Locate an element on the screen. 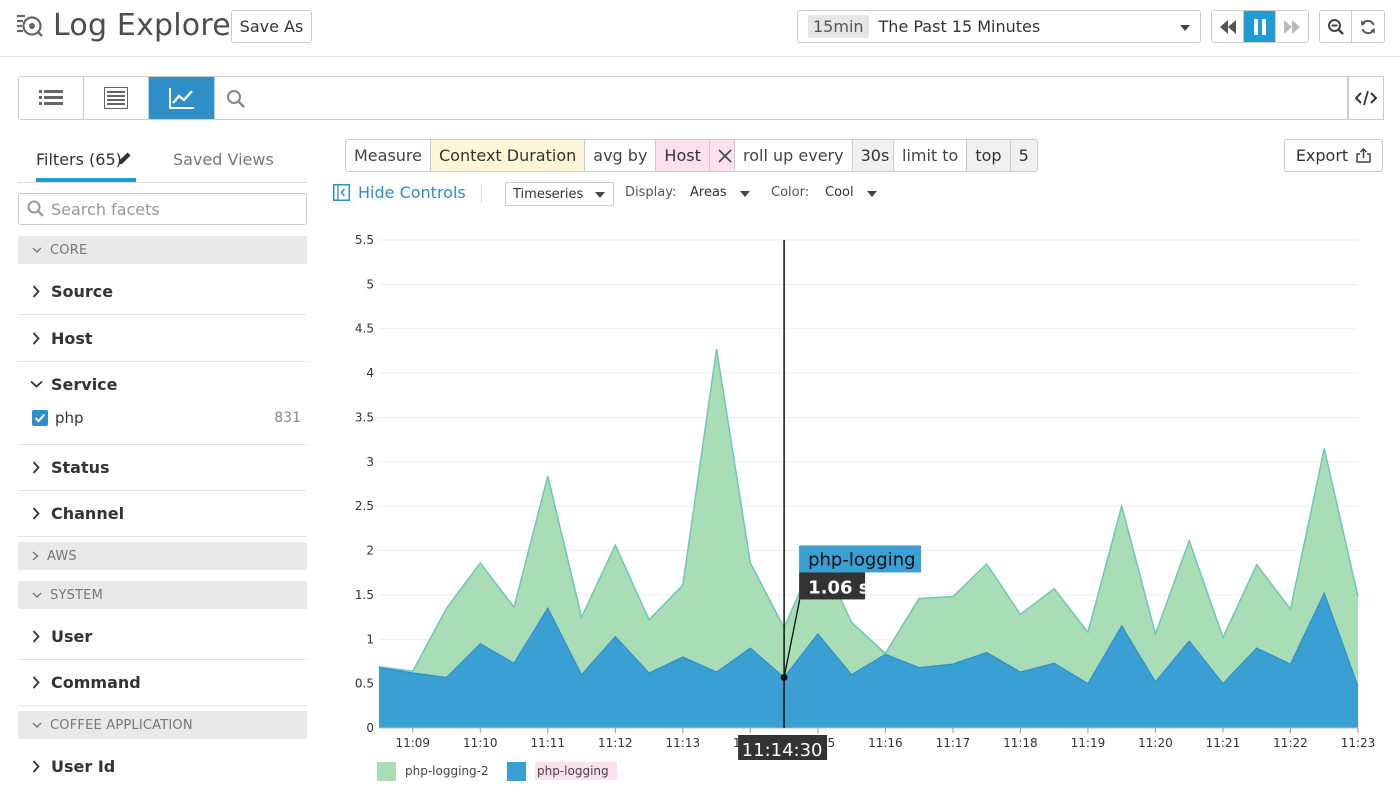  analytics-view-button is located at coordinates (181, 98).